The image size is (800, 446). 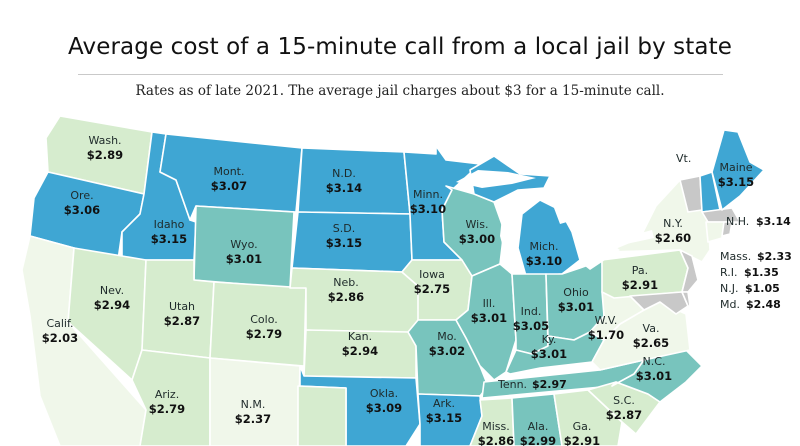 I want to click on label-name-NY: N.Y., so click(x=673, y=223).